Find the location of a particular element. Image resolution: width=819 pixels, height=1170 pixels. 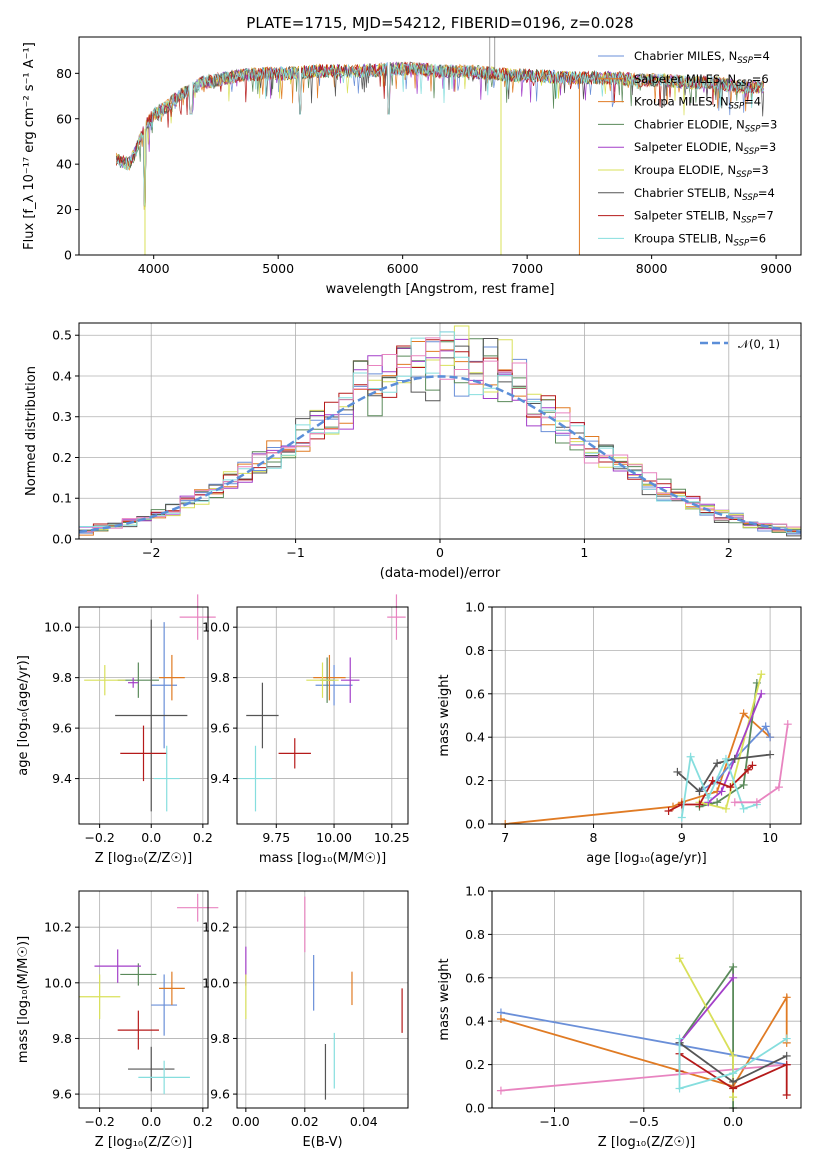

legend-label: Chabrier ELODIE, NSSP=3 is located at coordinates (705, 125).